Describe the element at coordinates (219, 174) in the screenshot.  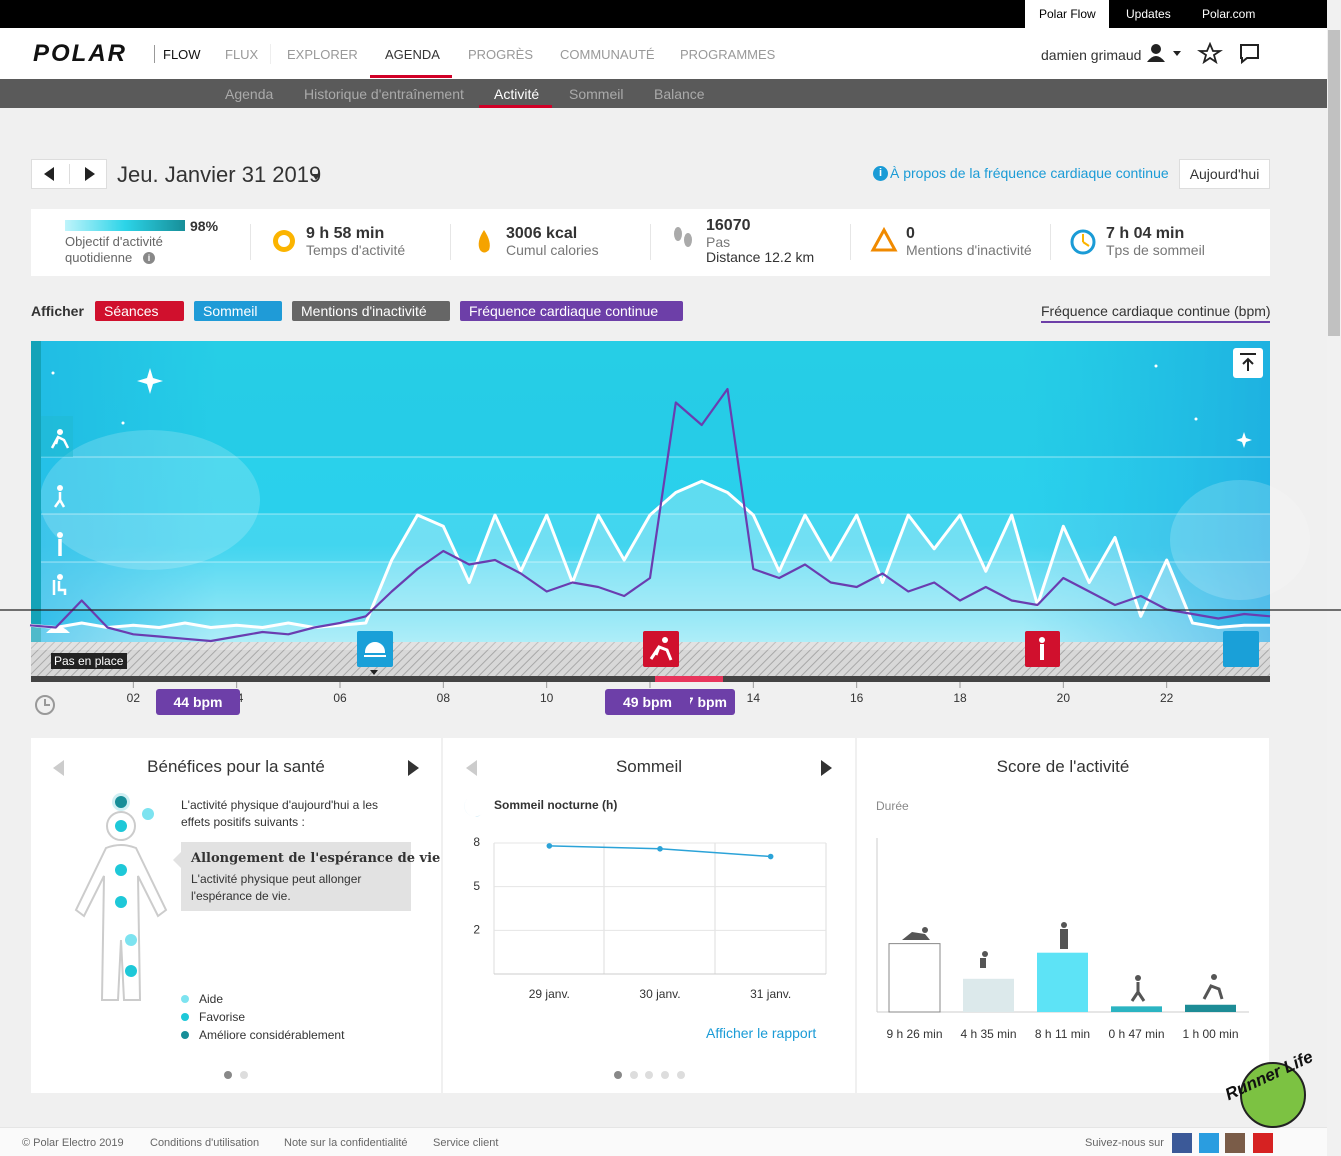
I see `date-picker: Jeu. Janvier 31 2019` at that location.